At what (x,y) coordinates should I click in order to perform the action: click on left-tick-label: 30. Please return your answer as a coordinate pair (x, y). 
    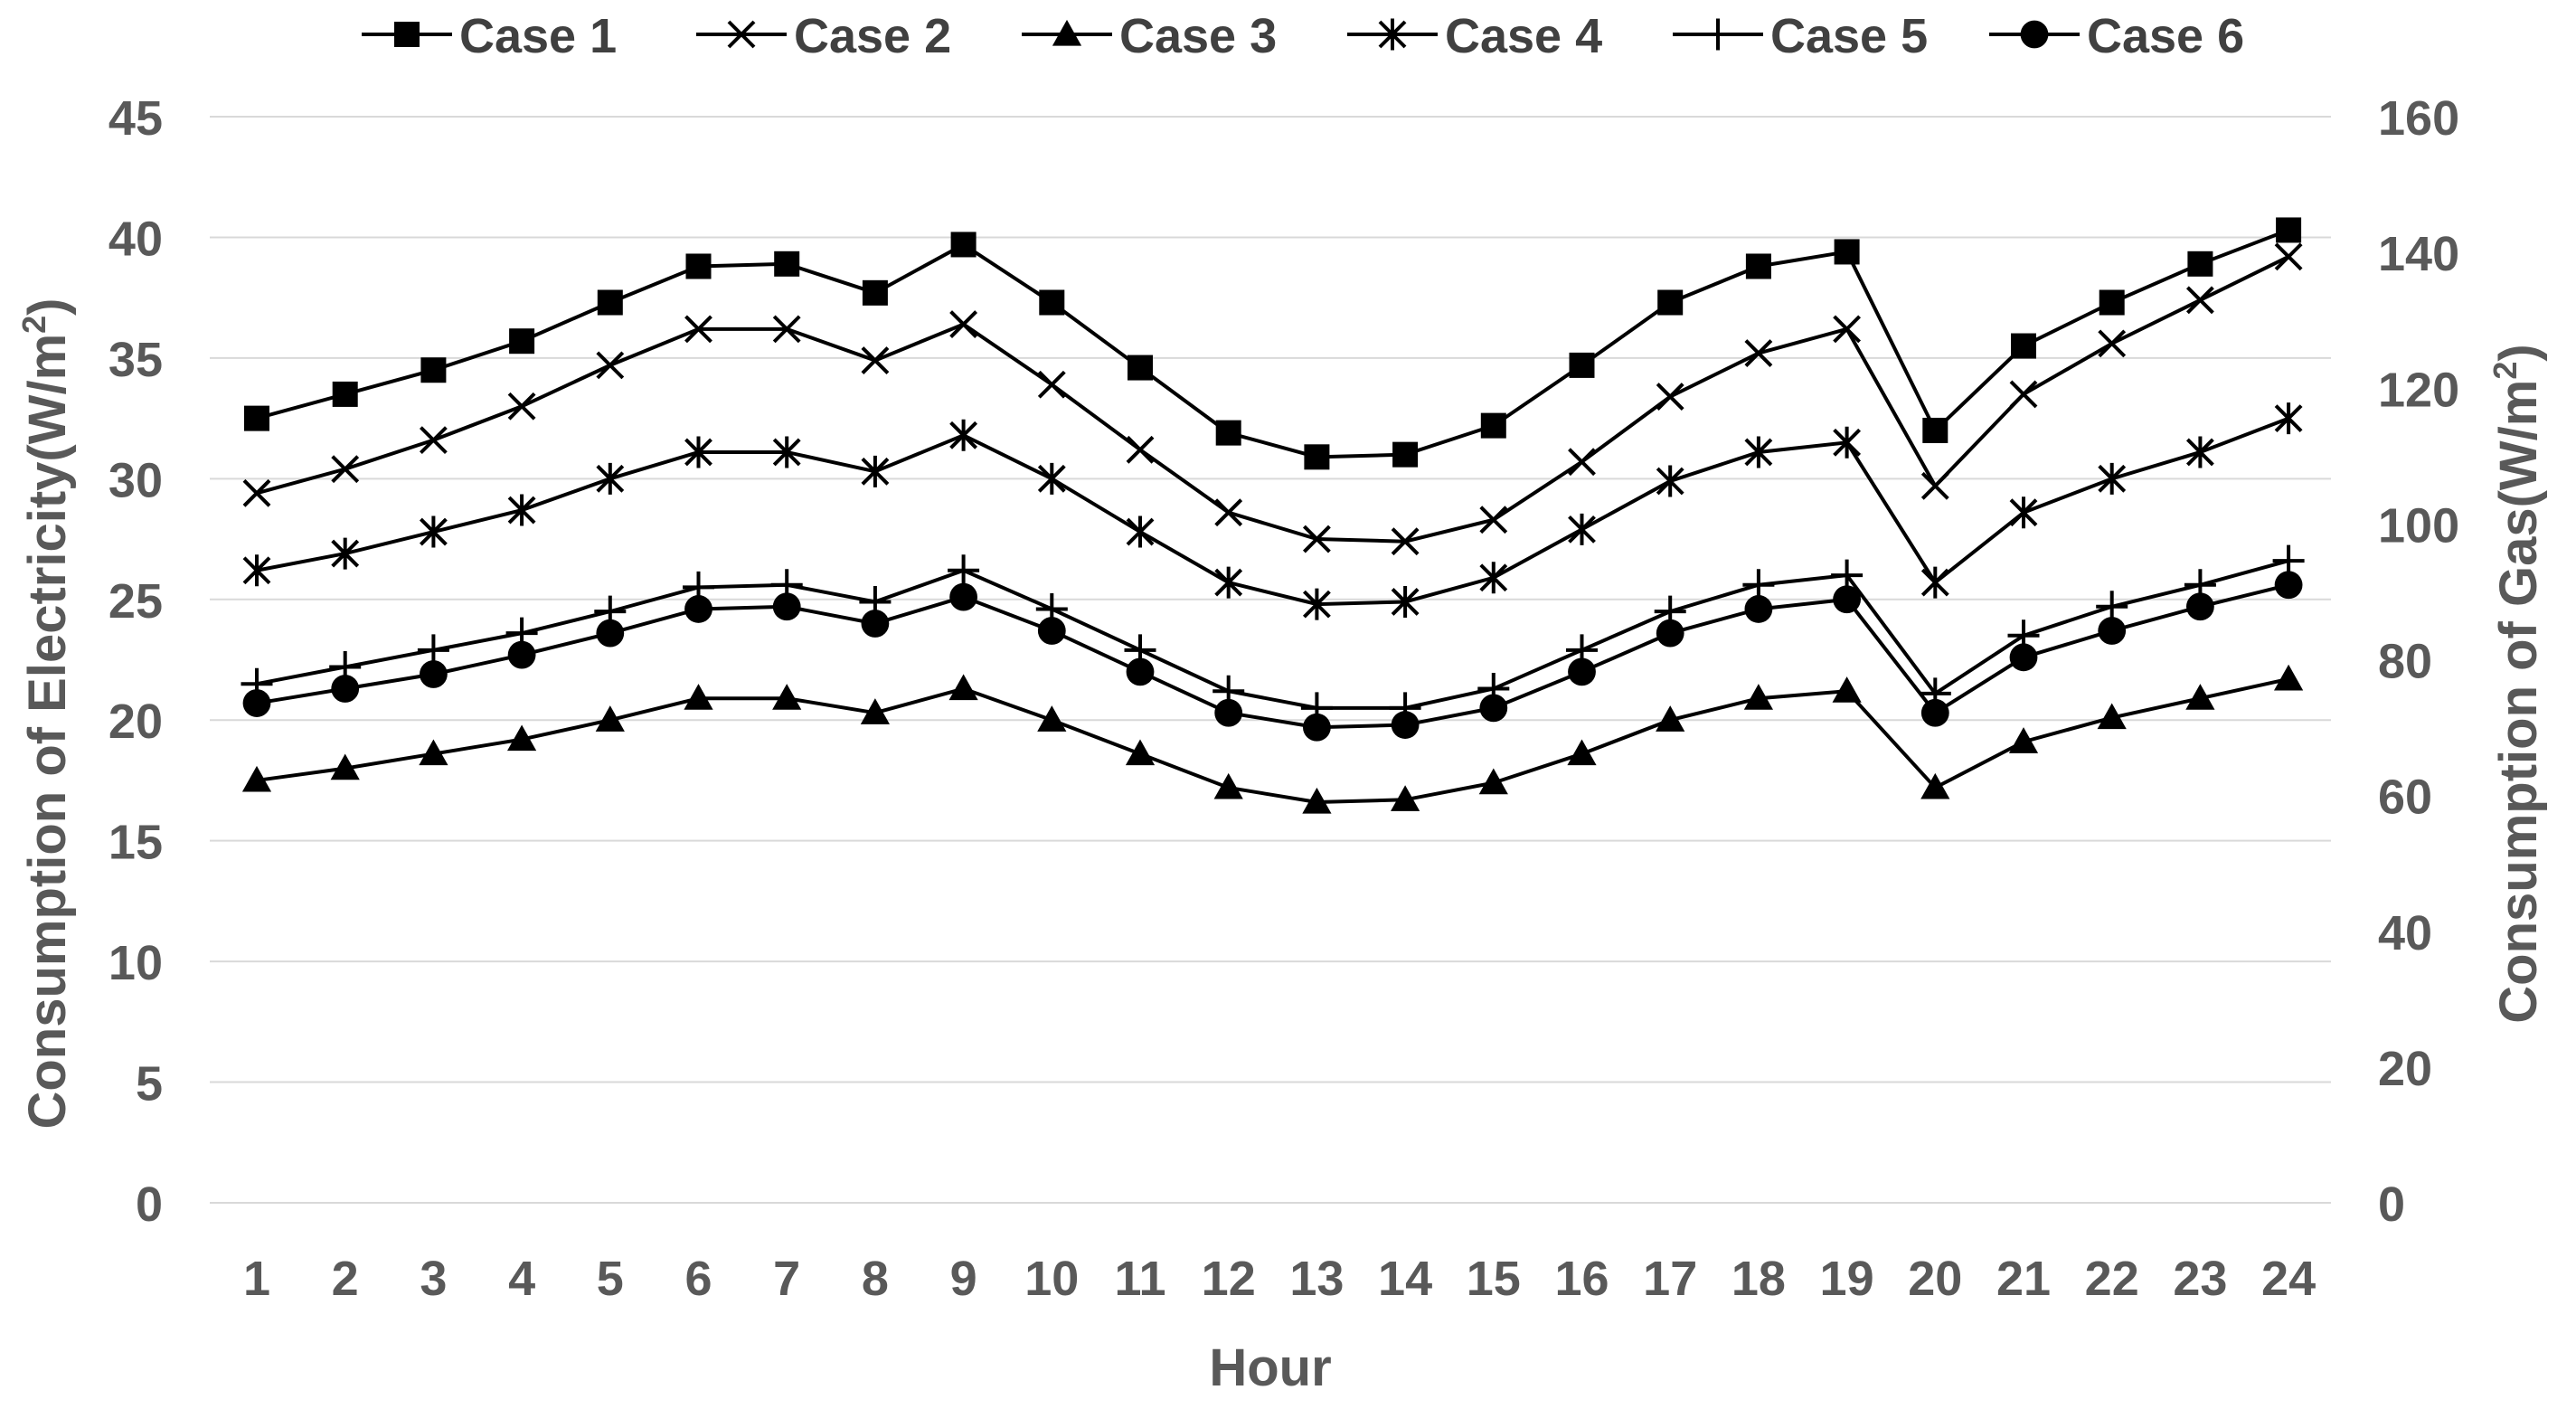
    Looking at the image, I should click on (136, 480).